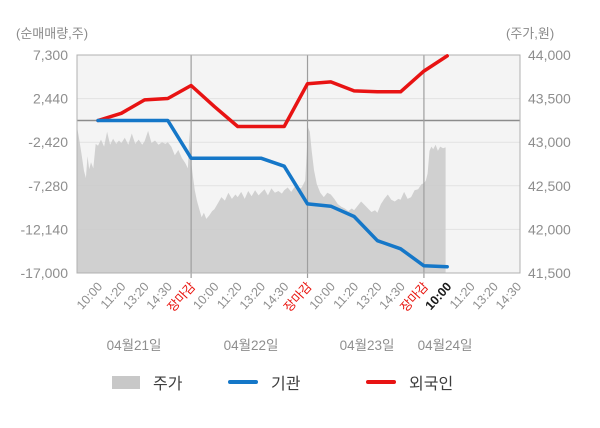  I want to click on svg-text: 42,000, so click(549, 229).